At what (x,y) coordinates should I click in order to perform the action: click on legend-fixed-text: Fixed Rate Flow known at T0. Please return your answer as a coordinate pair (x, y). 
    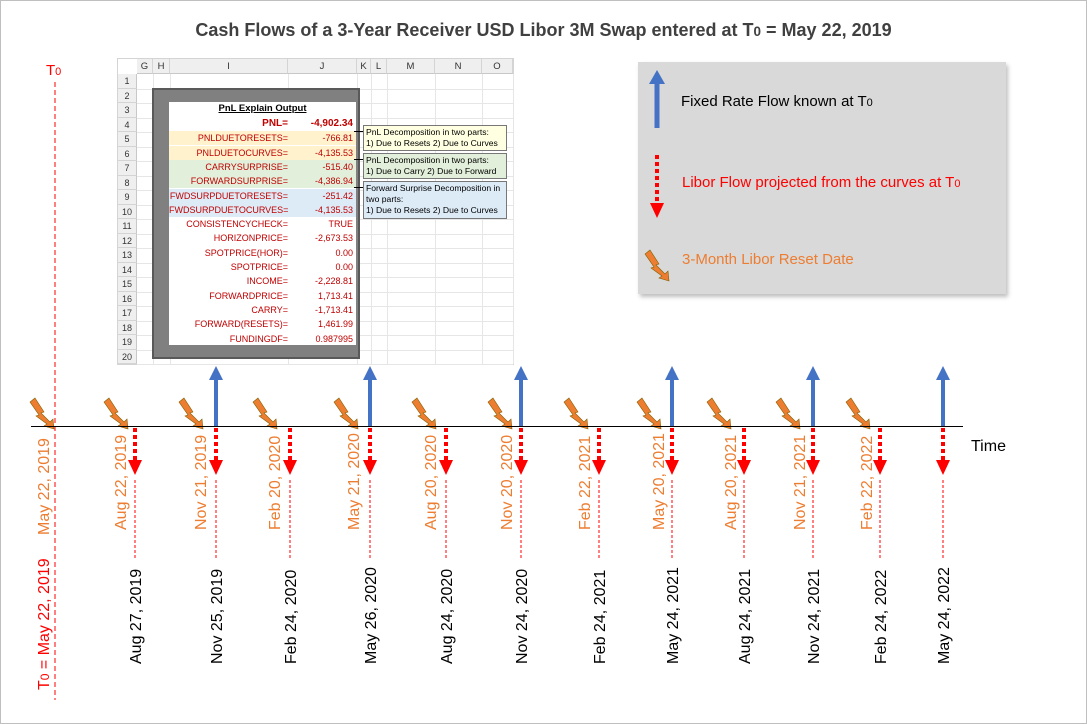
    Looking at the image, I should click on (777, 101).